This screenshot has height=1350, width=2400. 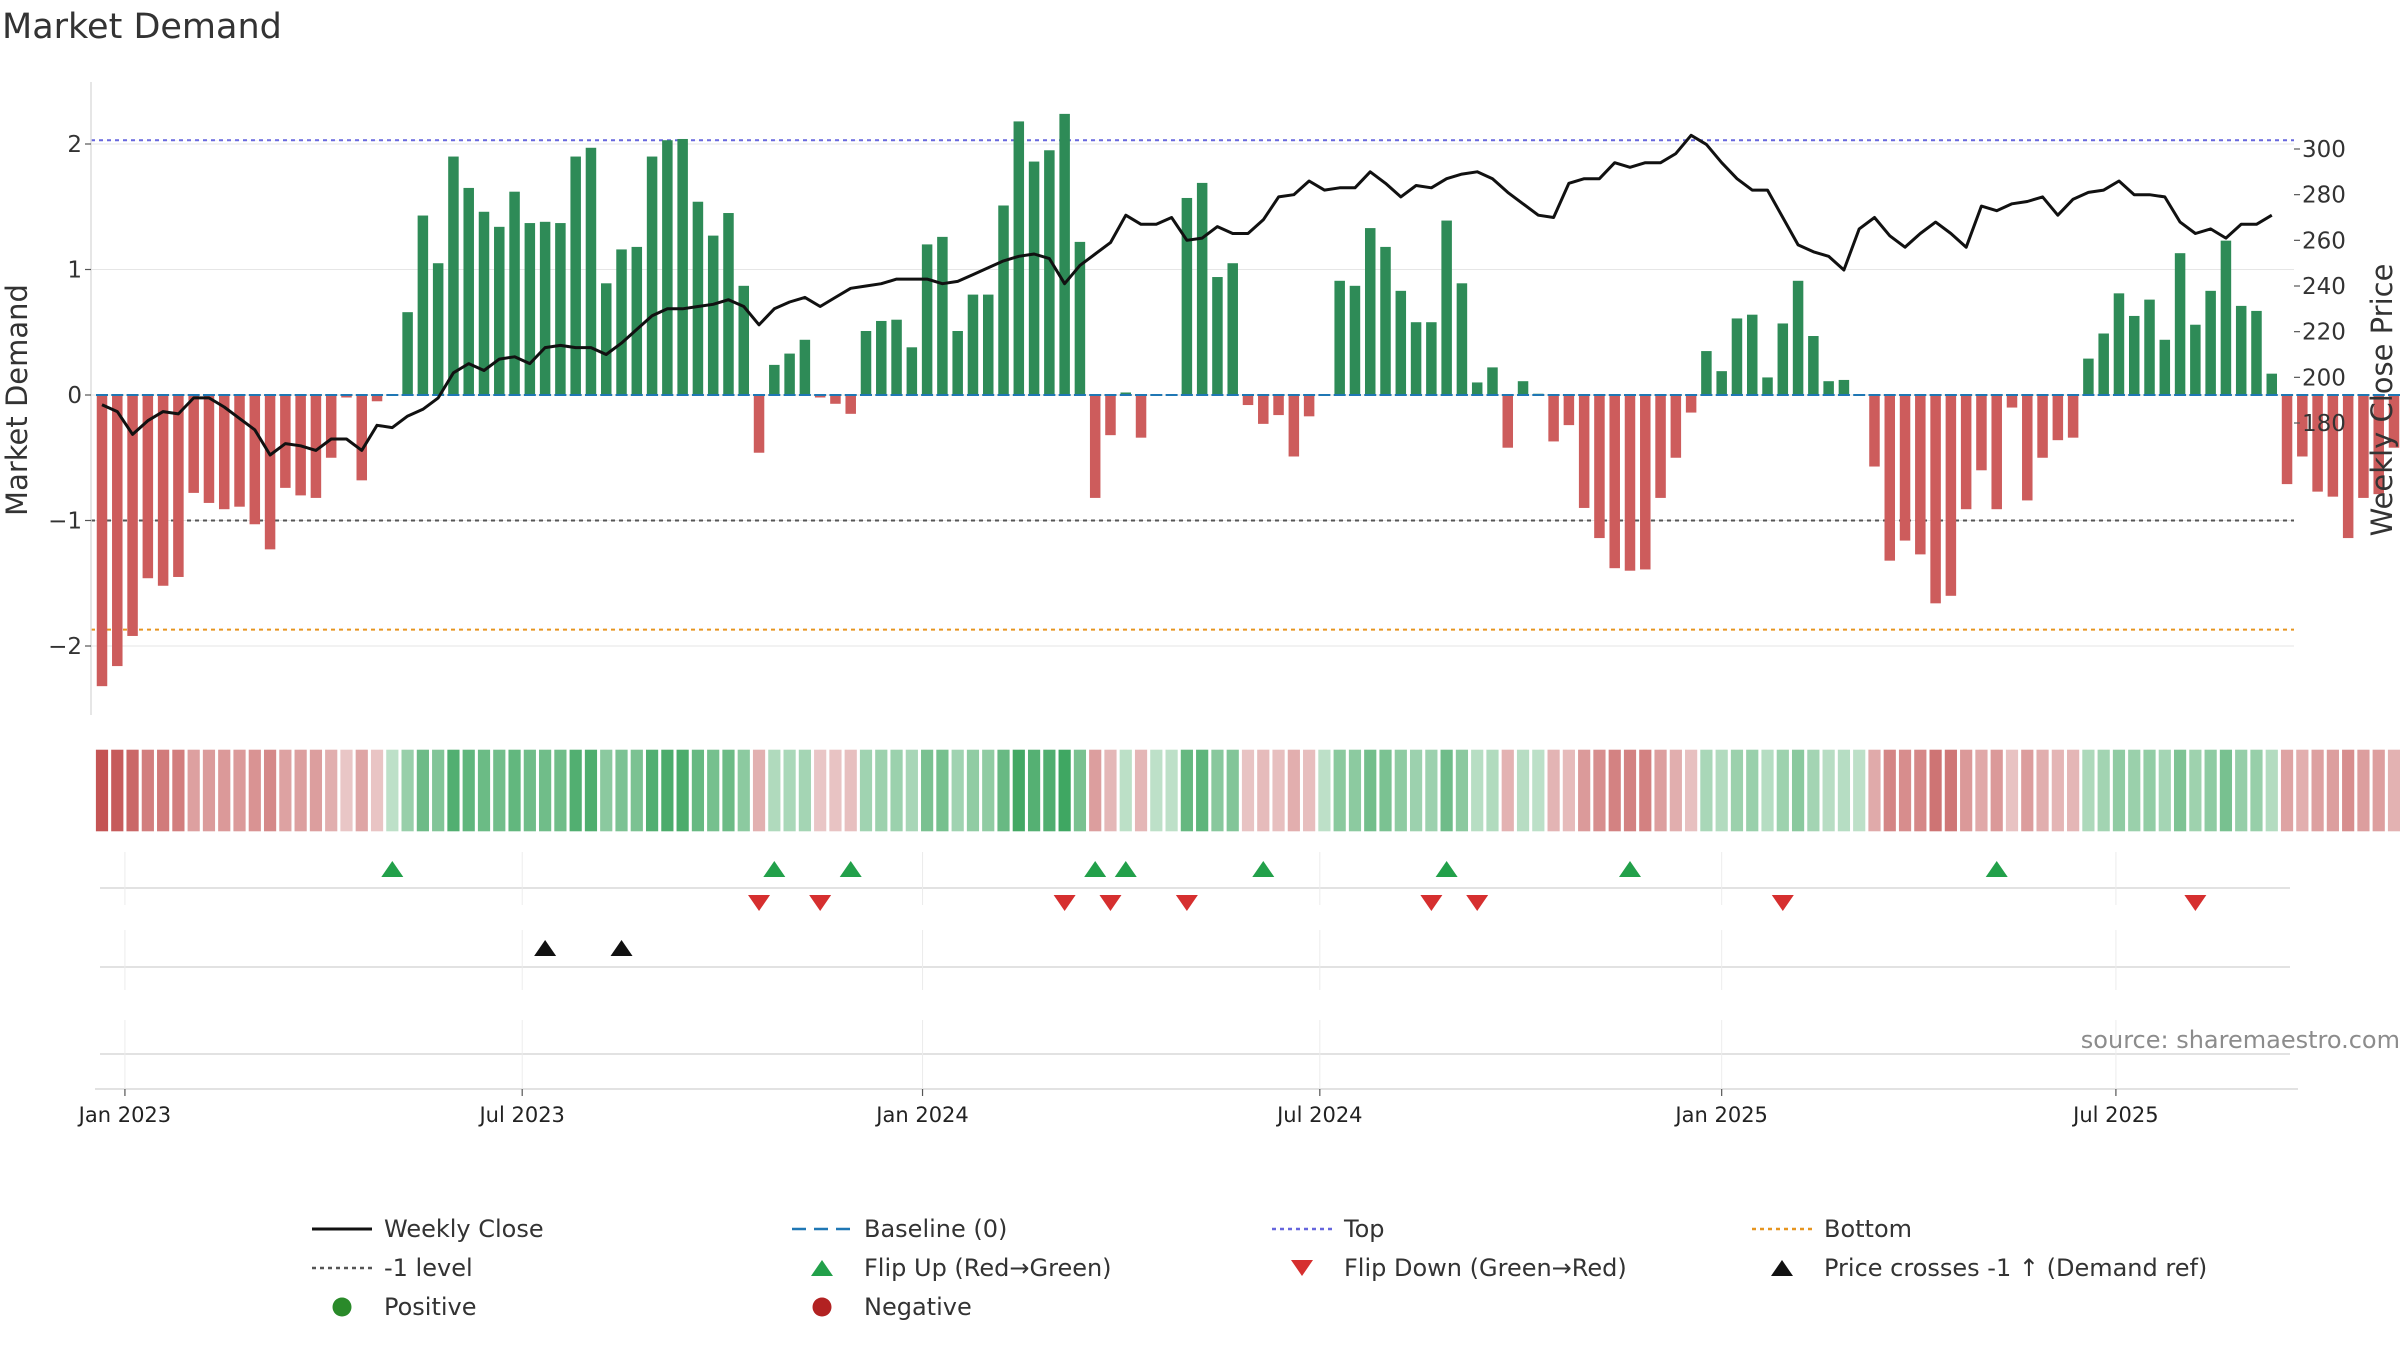 What do you see at coordinates (1431, 903) in the screenshot?
I see `flip-down-marker` at bounding box center [1431, 903].